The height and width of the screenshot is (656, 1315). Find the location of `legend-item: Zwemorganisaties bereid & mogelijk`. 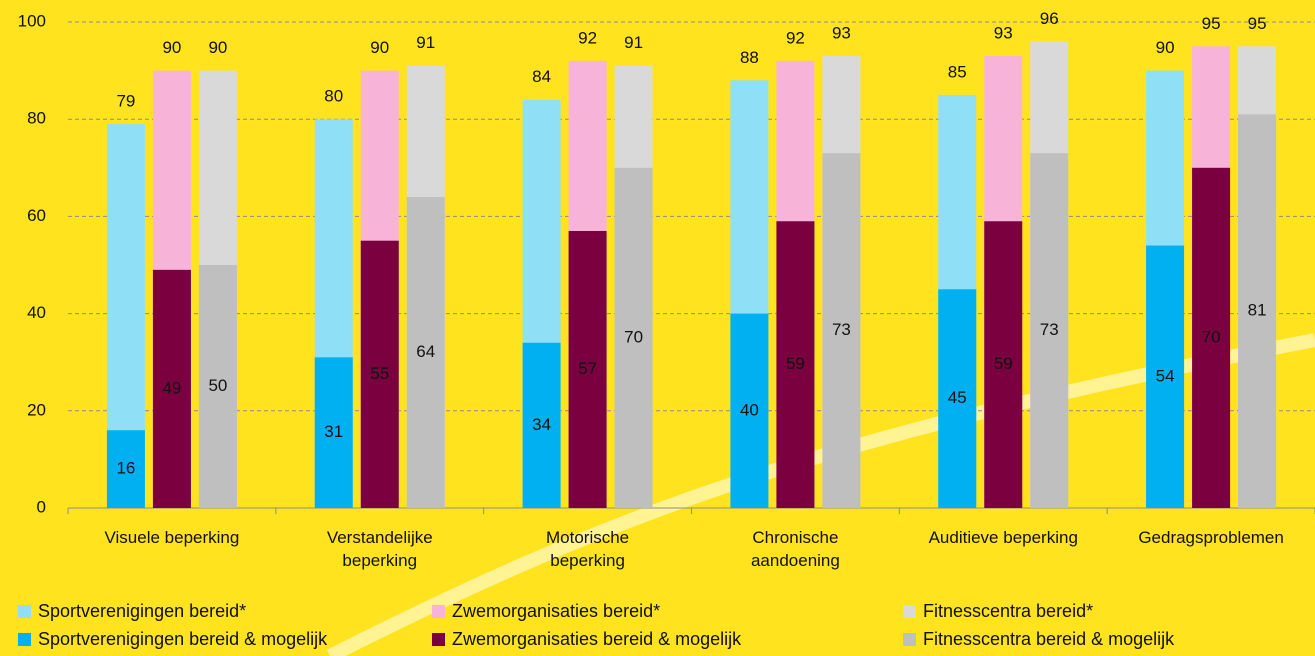

legend-item: Zwemorganisaties bereid & mogelijk is located at coordinates (586, 639).